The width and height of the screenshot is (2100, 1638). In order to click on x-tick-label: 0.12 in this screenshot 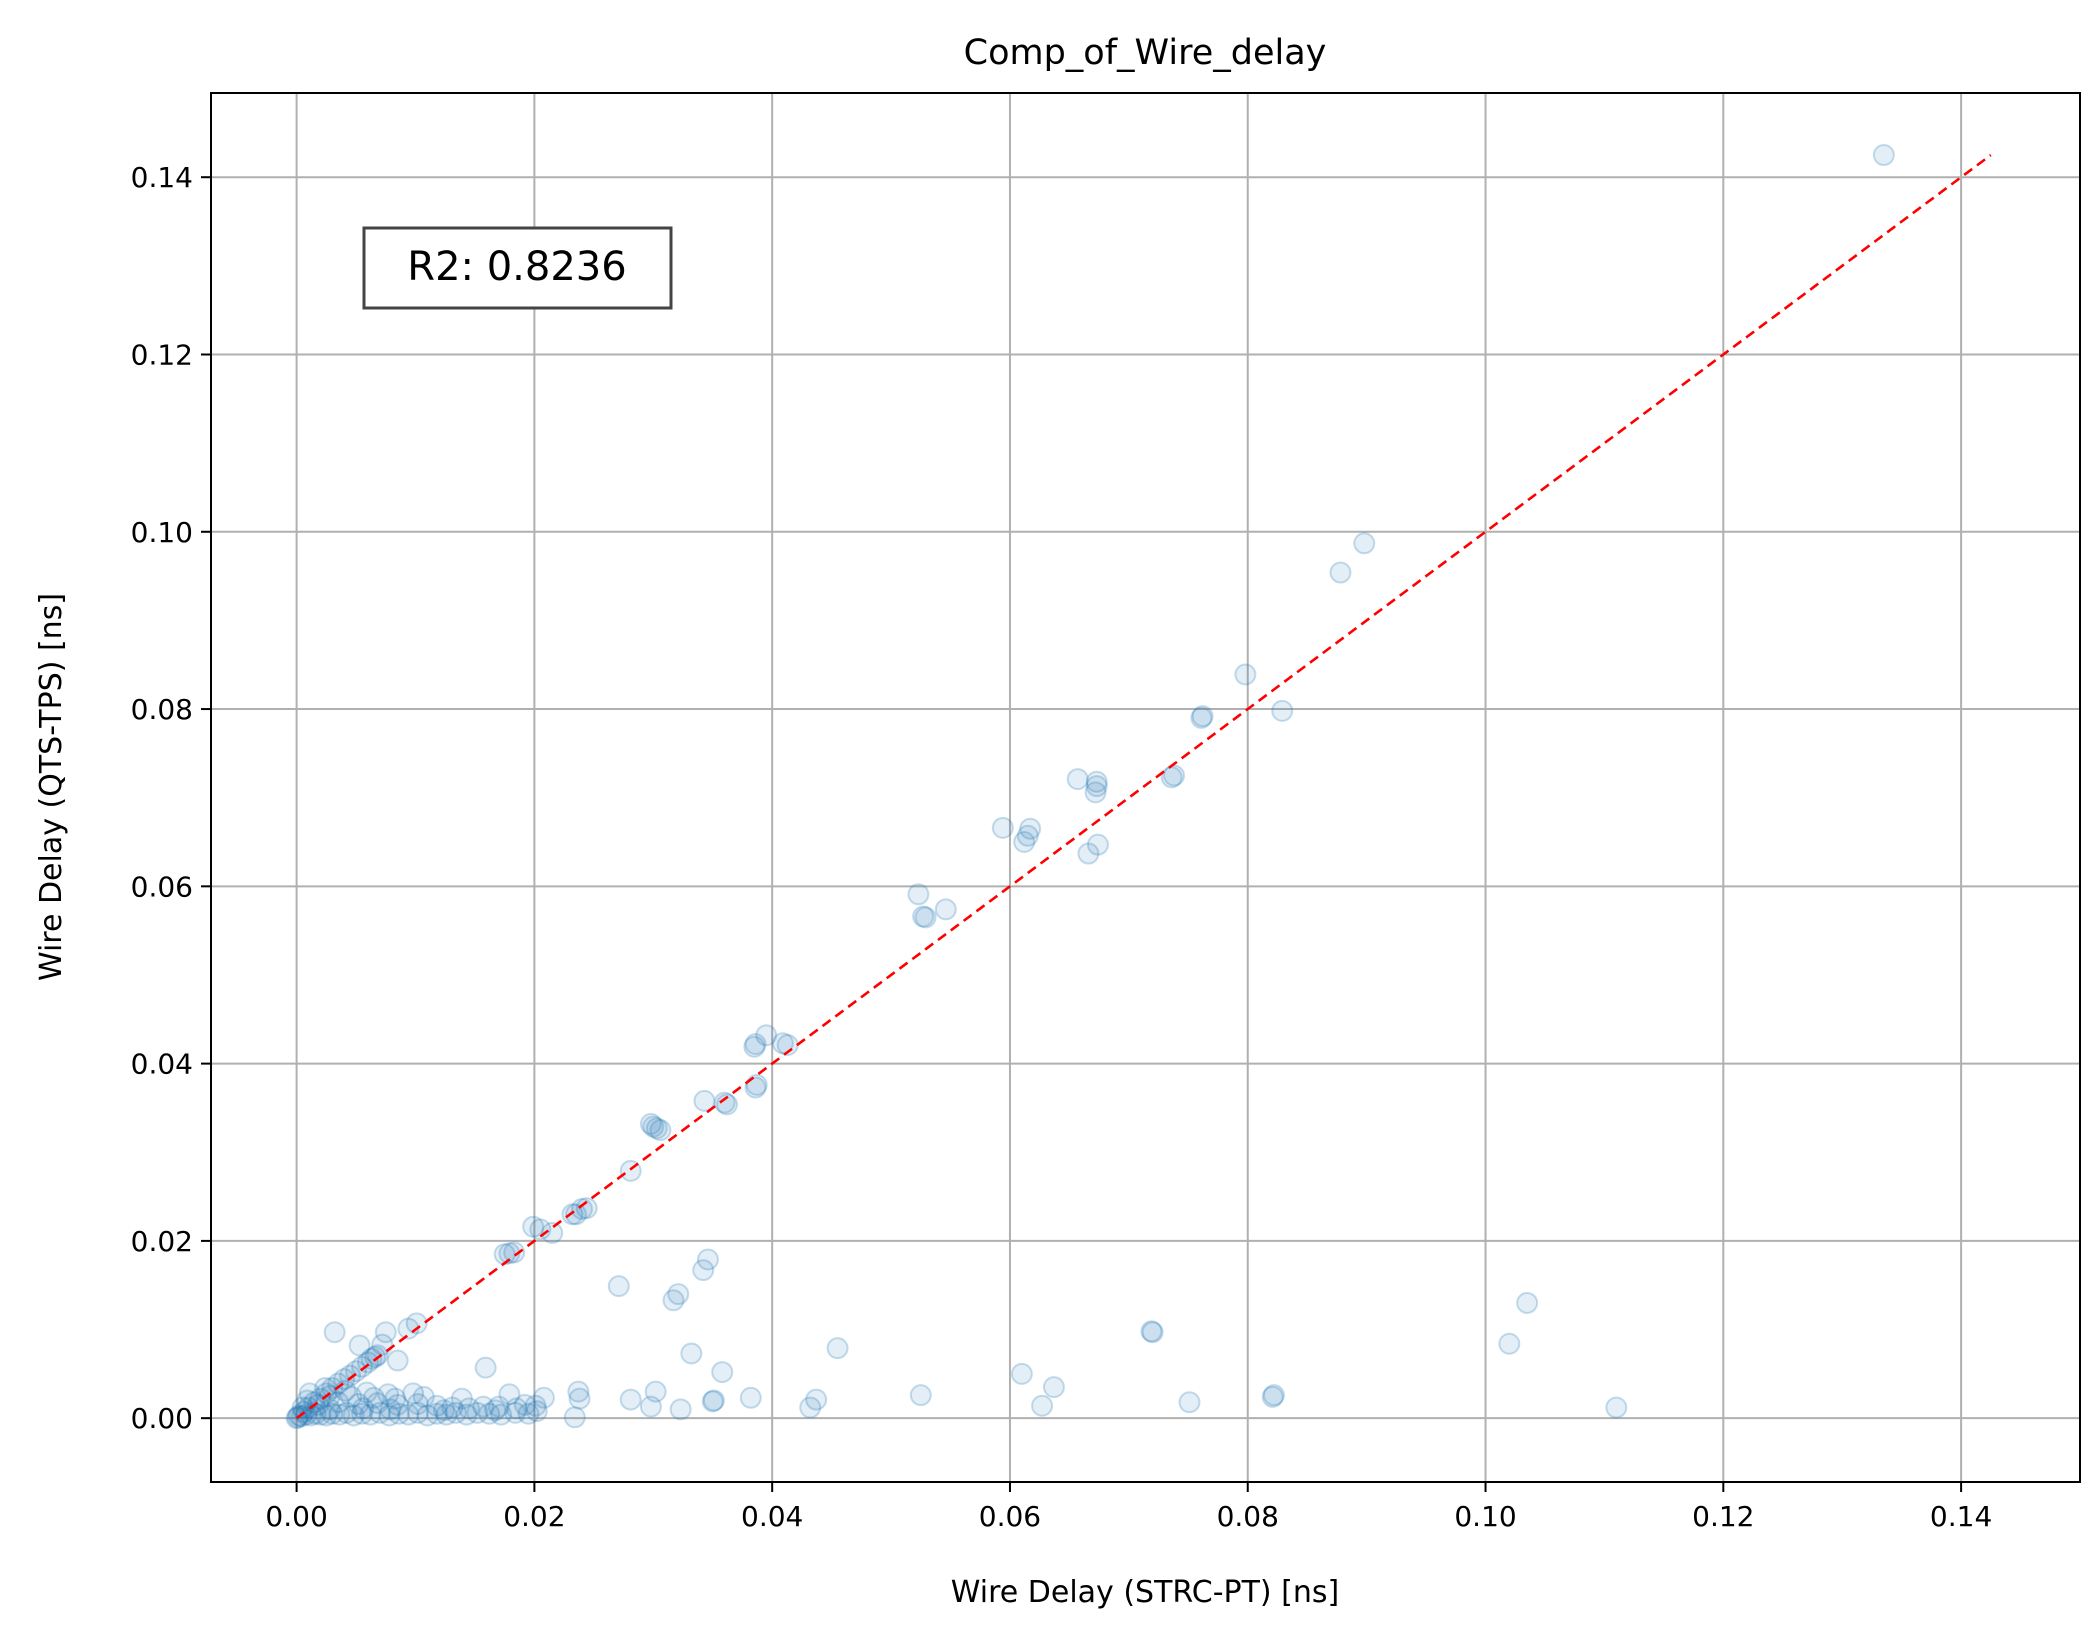, I will do `click(1723, 1516)`.